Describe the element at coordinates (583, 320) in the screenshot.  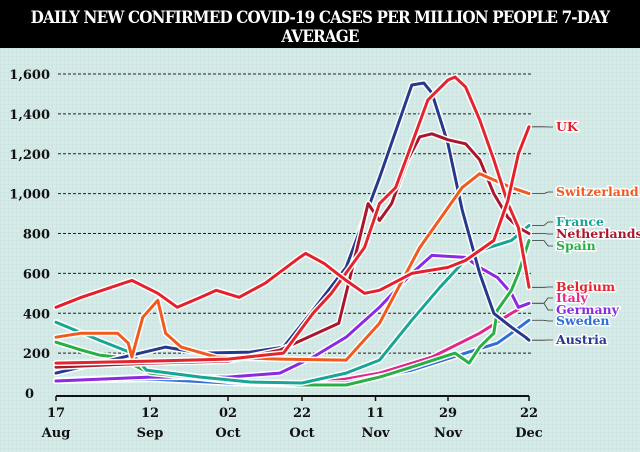
I see `series-label-sweden: Sweden` at that location.